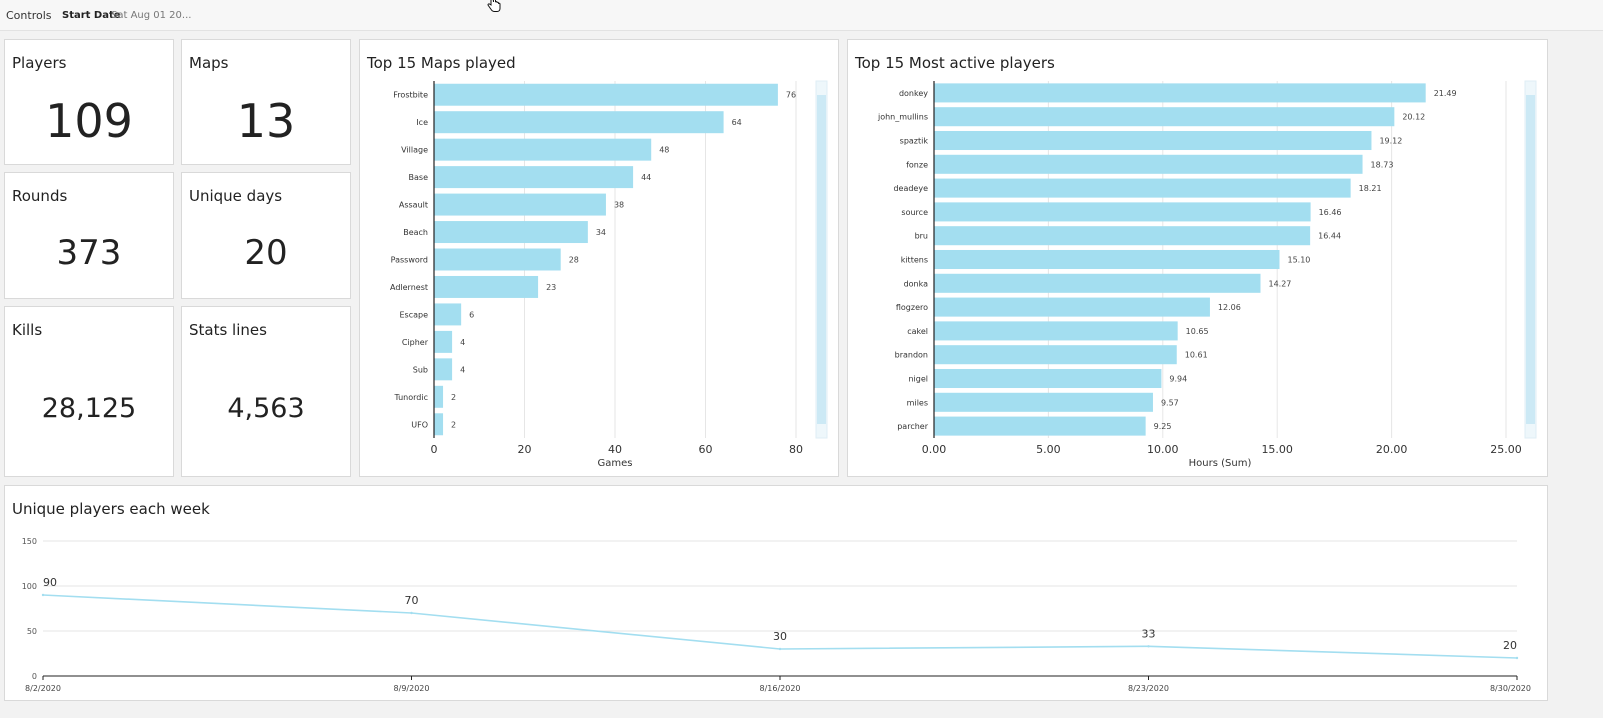  I want to click on kpi-value: 28,125, so click(89, 408).